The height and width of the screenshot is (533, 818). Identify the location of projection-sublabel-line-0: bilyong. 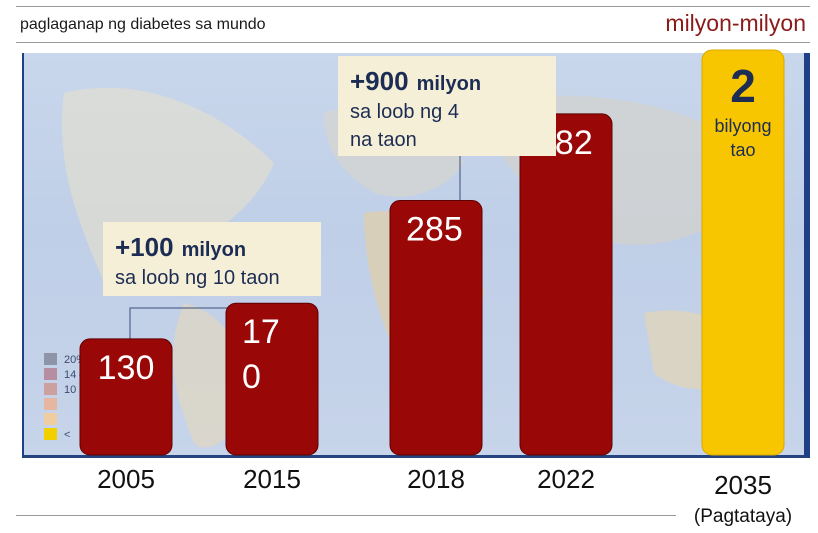
(742, 126).